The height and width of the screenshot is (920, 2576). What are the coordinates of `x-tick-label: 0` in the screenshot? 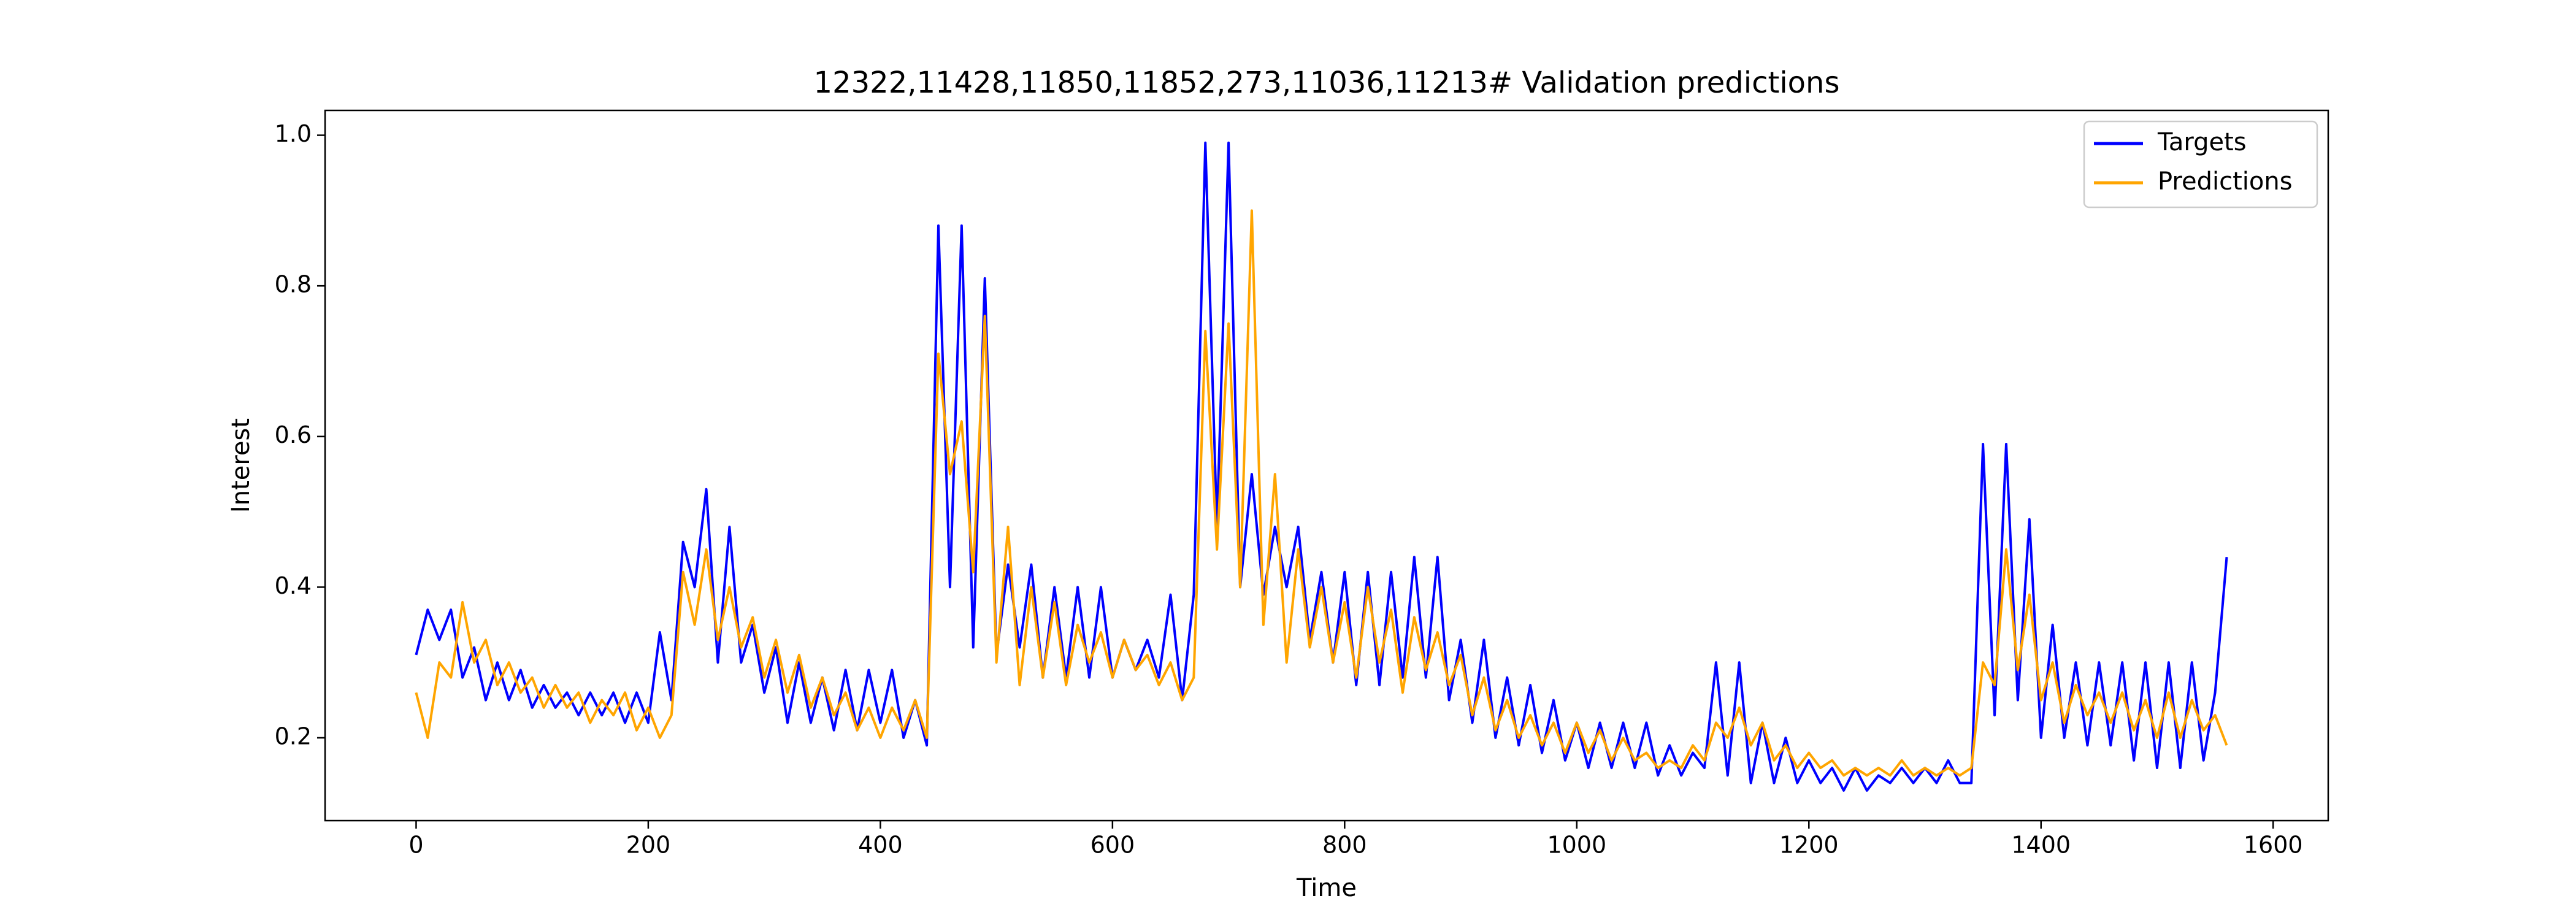 It's located at (415, 845).